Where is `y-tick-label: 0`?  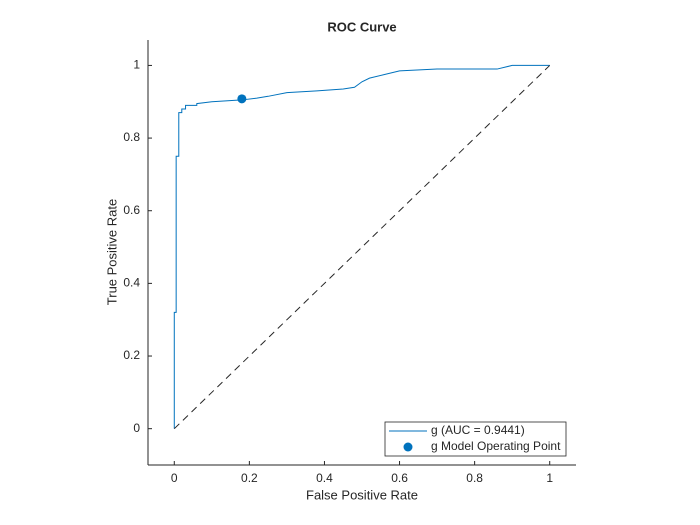 y-tick-label: 0 is located at coordinates (136, 428).